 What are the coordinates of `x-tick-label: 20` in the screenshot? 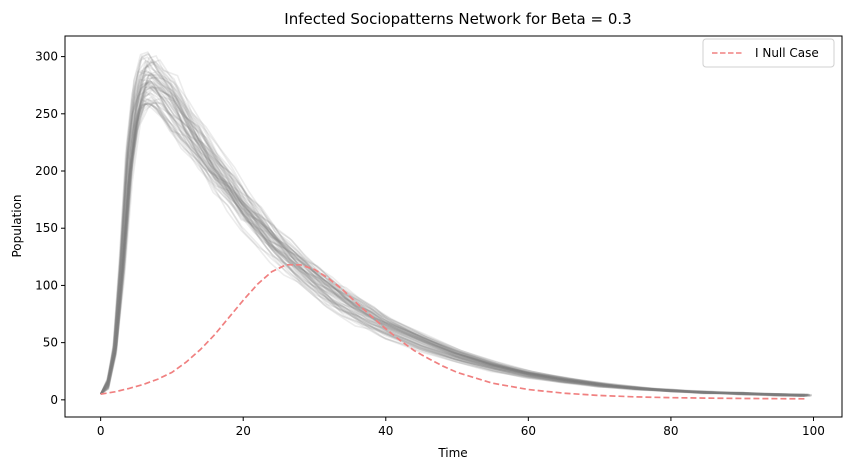 It's located at (243, 431).